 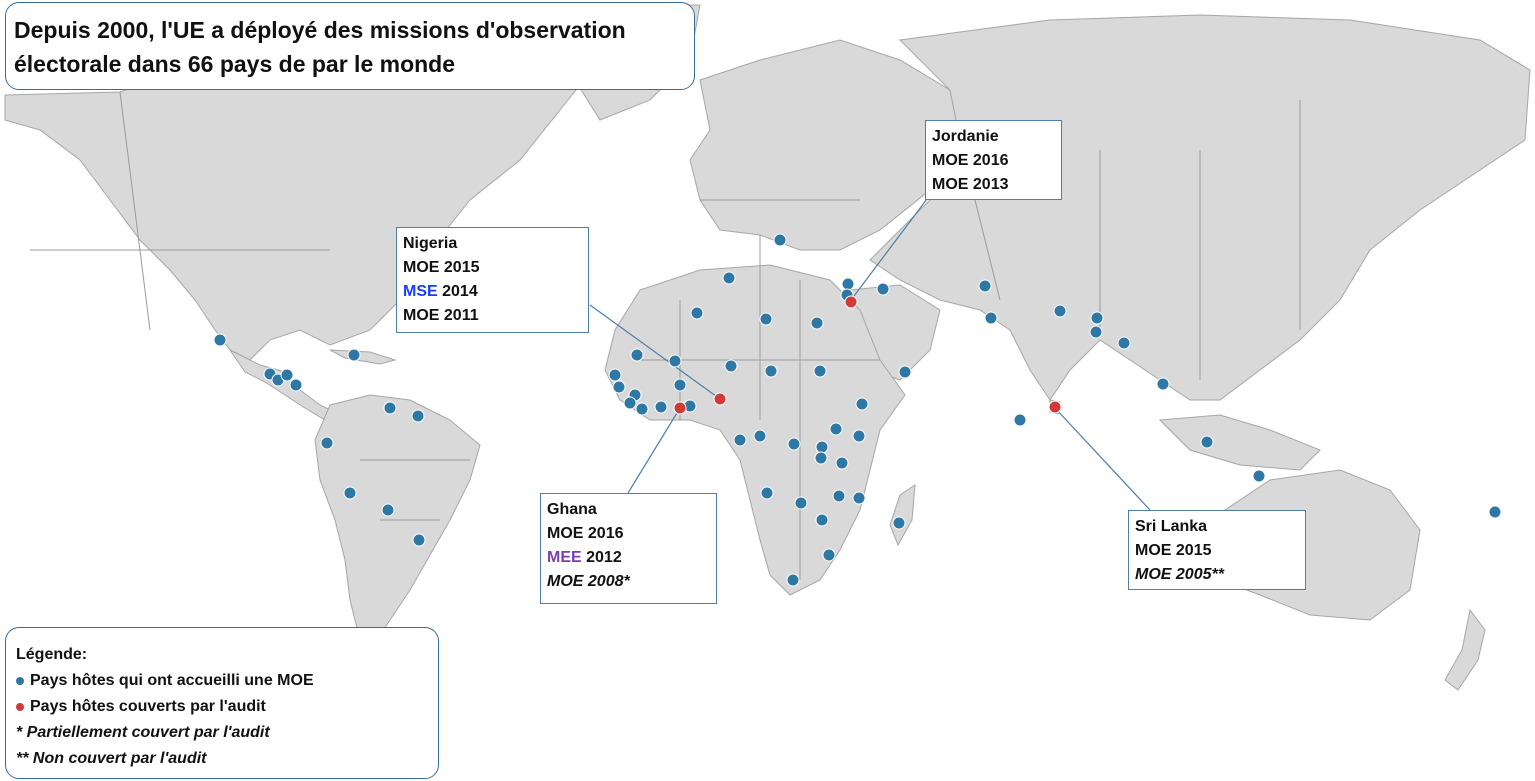 I want to click on new-zealand, so click(x=1465, y=649).